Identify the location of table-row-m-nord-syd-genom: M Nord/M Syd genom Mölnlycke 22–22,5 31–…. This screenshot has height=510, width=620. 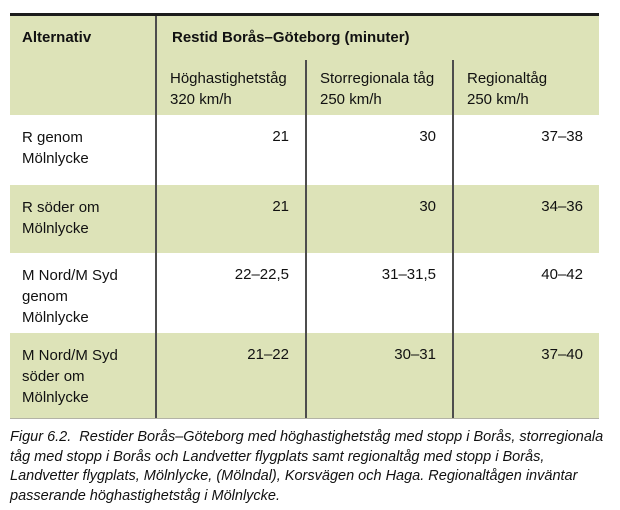
(304, 293).